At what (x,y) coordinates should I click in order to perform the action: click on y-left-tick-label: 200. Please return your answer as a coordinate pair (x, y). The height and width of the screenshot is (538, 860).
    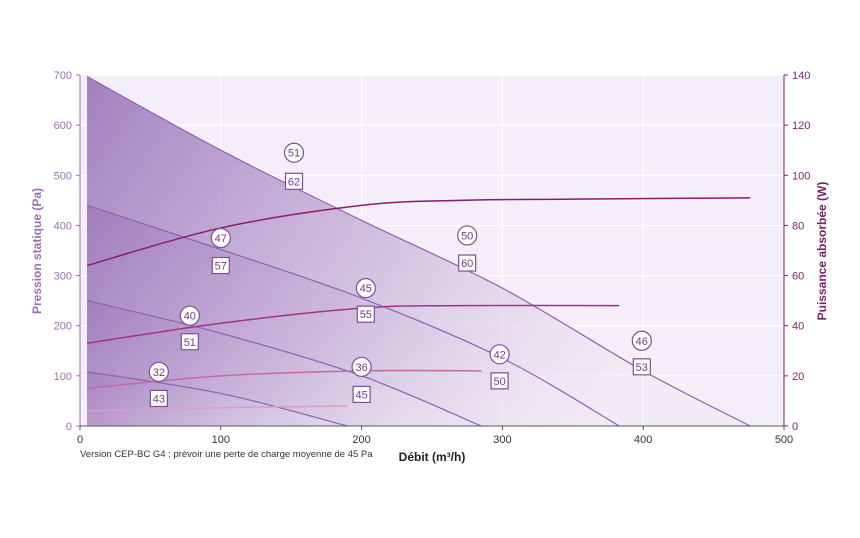
    Looking at the image, I should click on (63, 327).